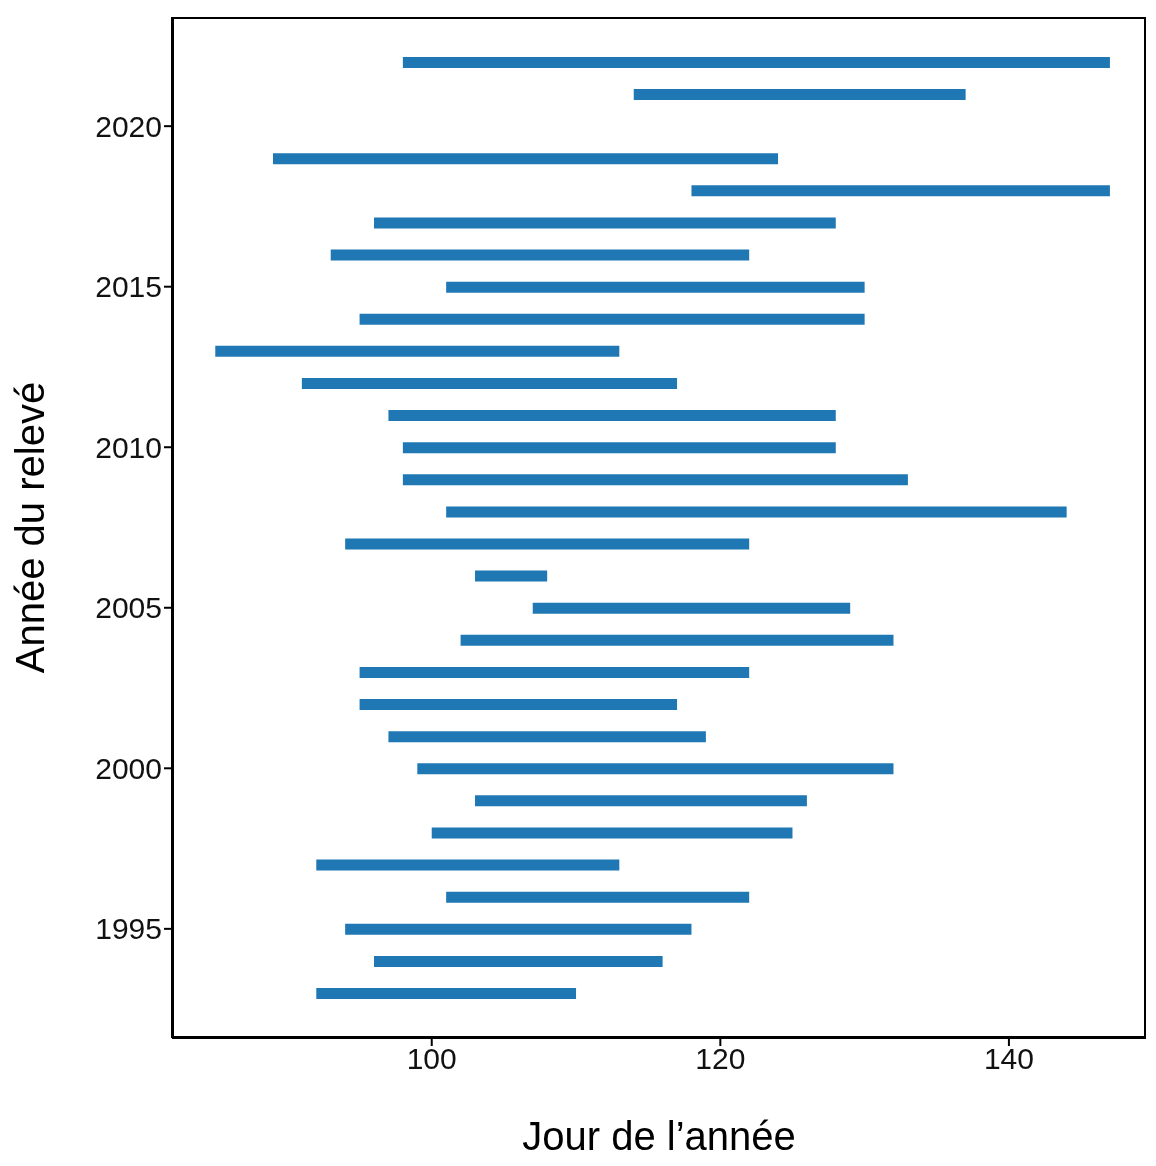  What do you see at coordinates (1008, 1059) in the screenshot?
I see `x-tick-label: 140` at bounding box center [1008, 1059].